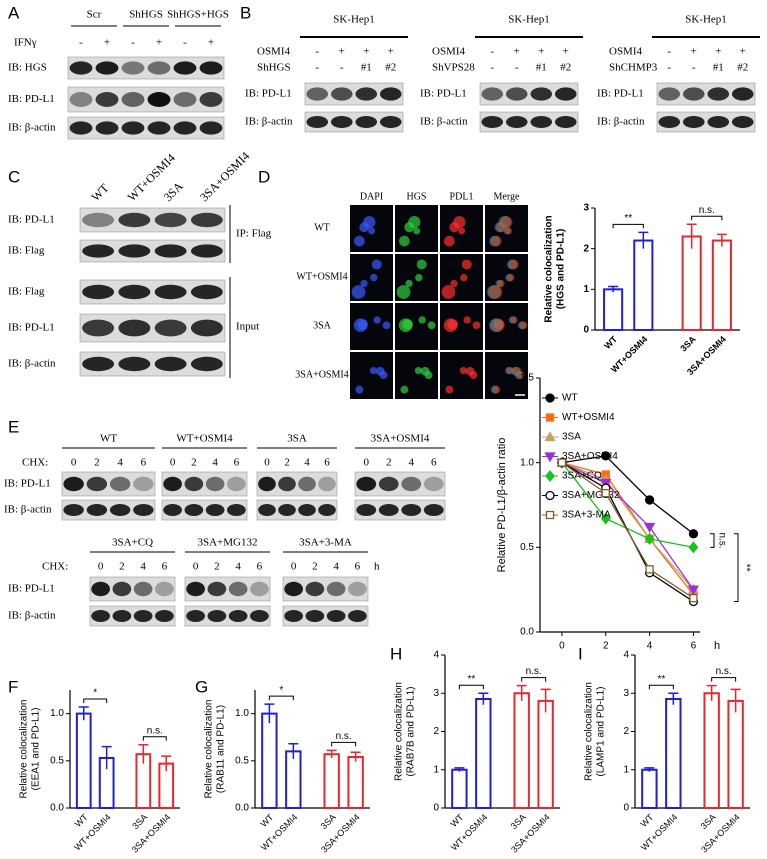 This screenshot has width=767, height=859. I want to click on group-bracket-label: Input, so click(247, 327).